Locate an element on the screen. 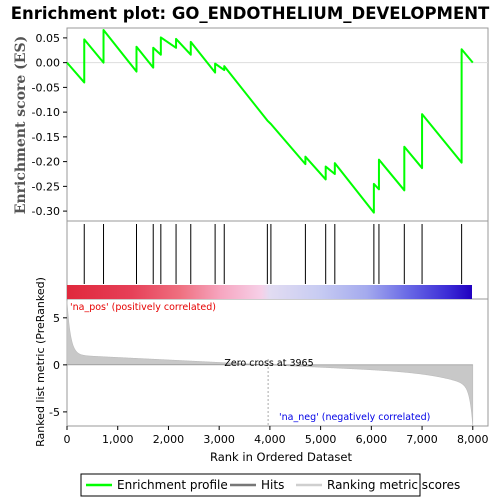  x-tick-label: 4,000 is located at coordinates (270, 439).